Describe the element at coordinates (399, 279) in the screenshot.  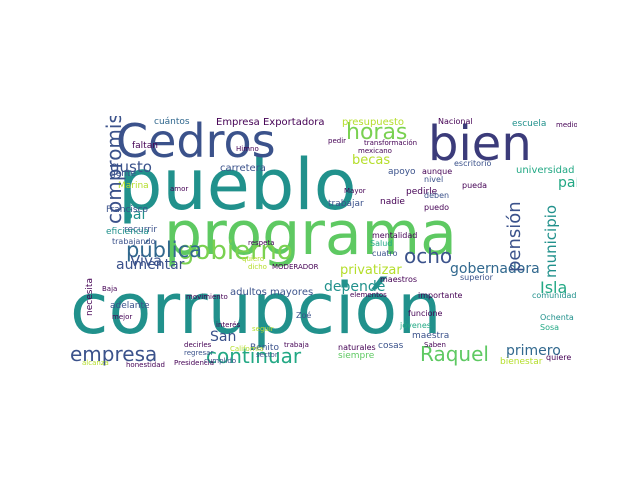
I see `word-maestros: maestros` at that location.